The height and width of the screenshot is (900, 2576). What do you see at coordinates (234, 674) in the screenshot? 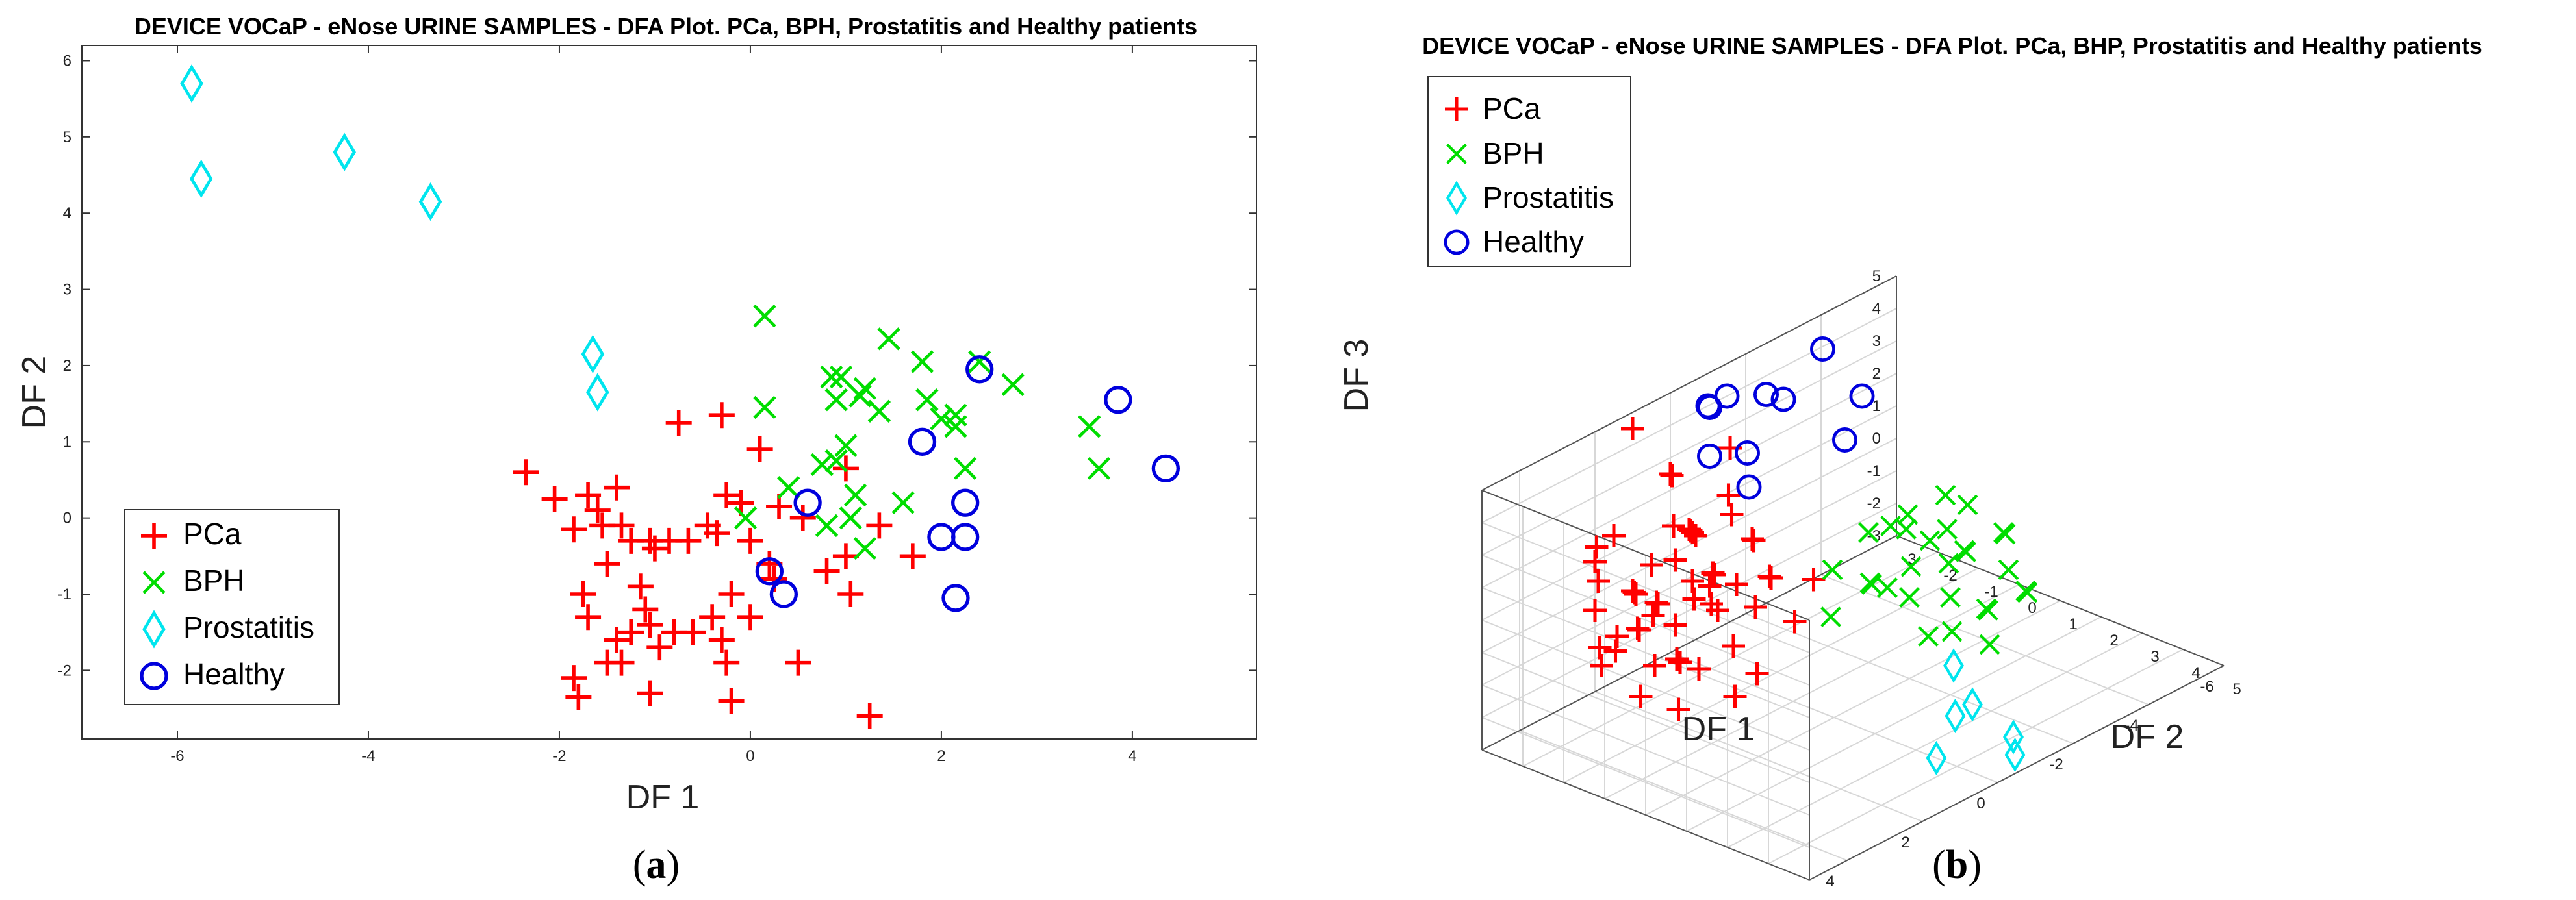
I see `panel-a-legend-healthy: Healthy` at bounding box center [234, 674].